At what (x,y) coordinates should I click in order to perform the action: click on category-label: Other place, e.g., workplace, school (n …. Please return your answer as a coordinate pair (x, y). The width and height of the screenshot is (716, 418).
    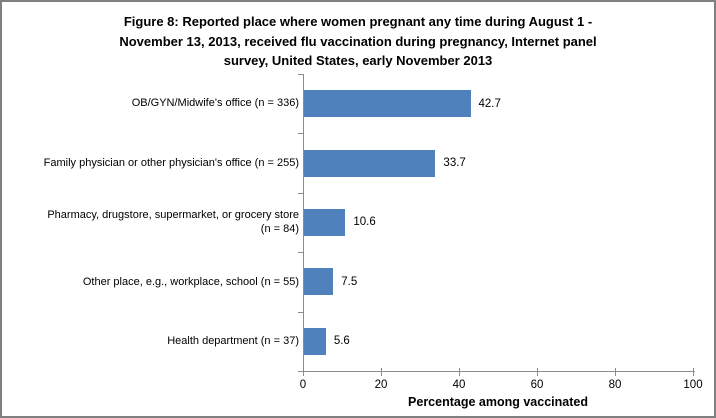
    Looking at the image, I should click on (190, 281).